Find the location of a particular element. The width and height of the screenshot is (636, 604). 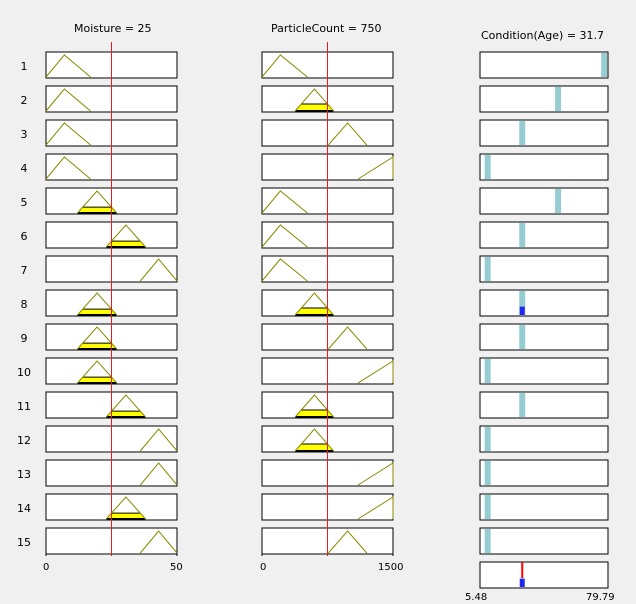

rule-number: 7 is located at coordinates (24, 270).